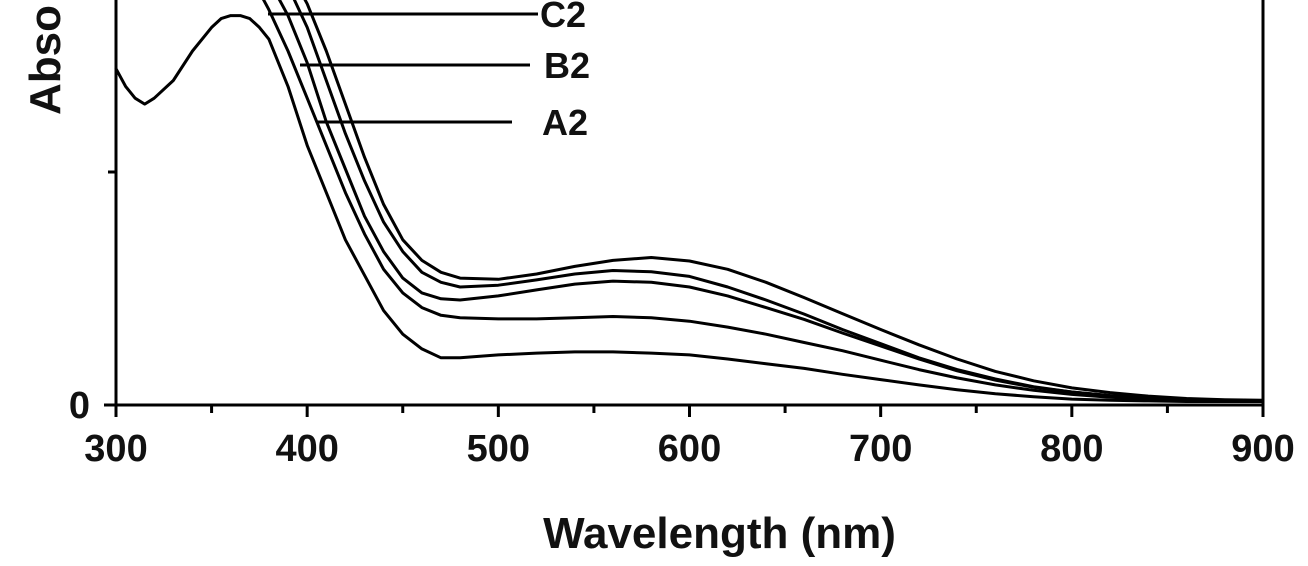 Image resolution: width=1308 pixels, height=566 pixels. What do you see at coordinates (563, 17) in the screenshot?
I see `legend-label: C2` at bounding box center [563, 17].